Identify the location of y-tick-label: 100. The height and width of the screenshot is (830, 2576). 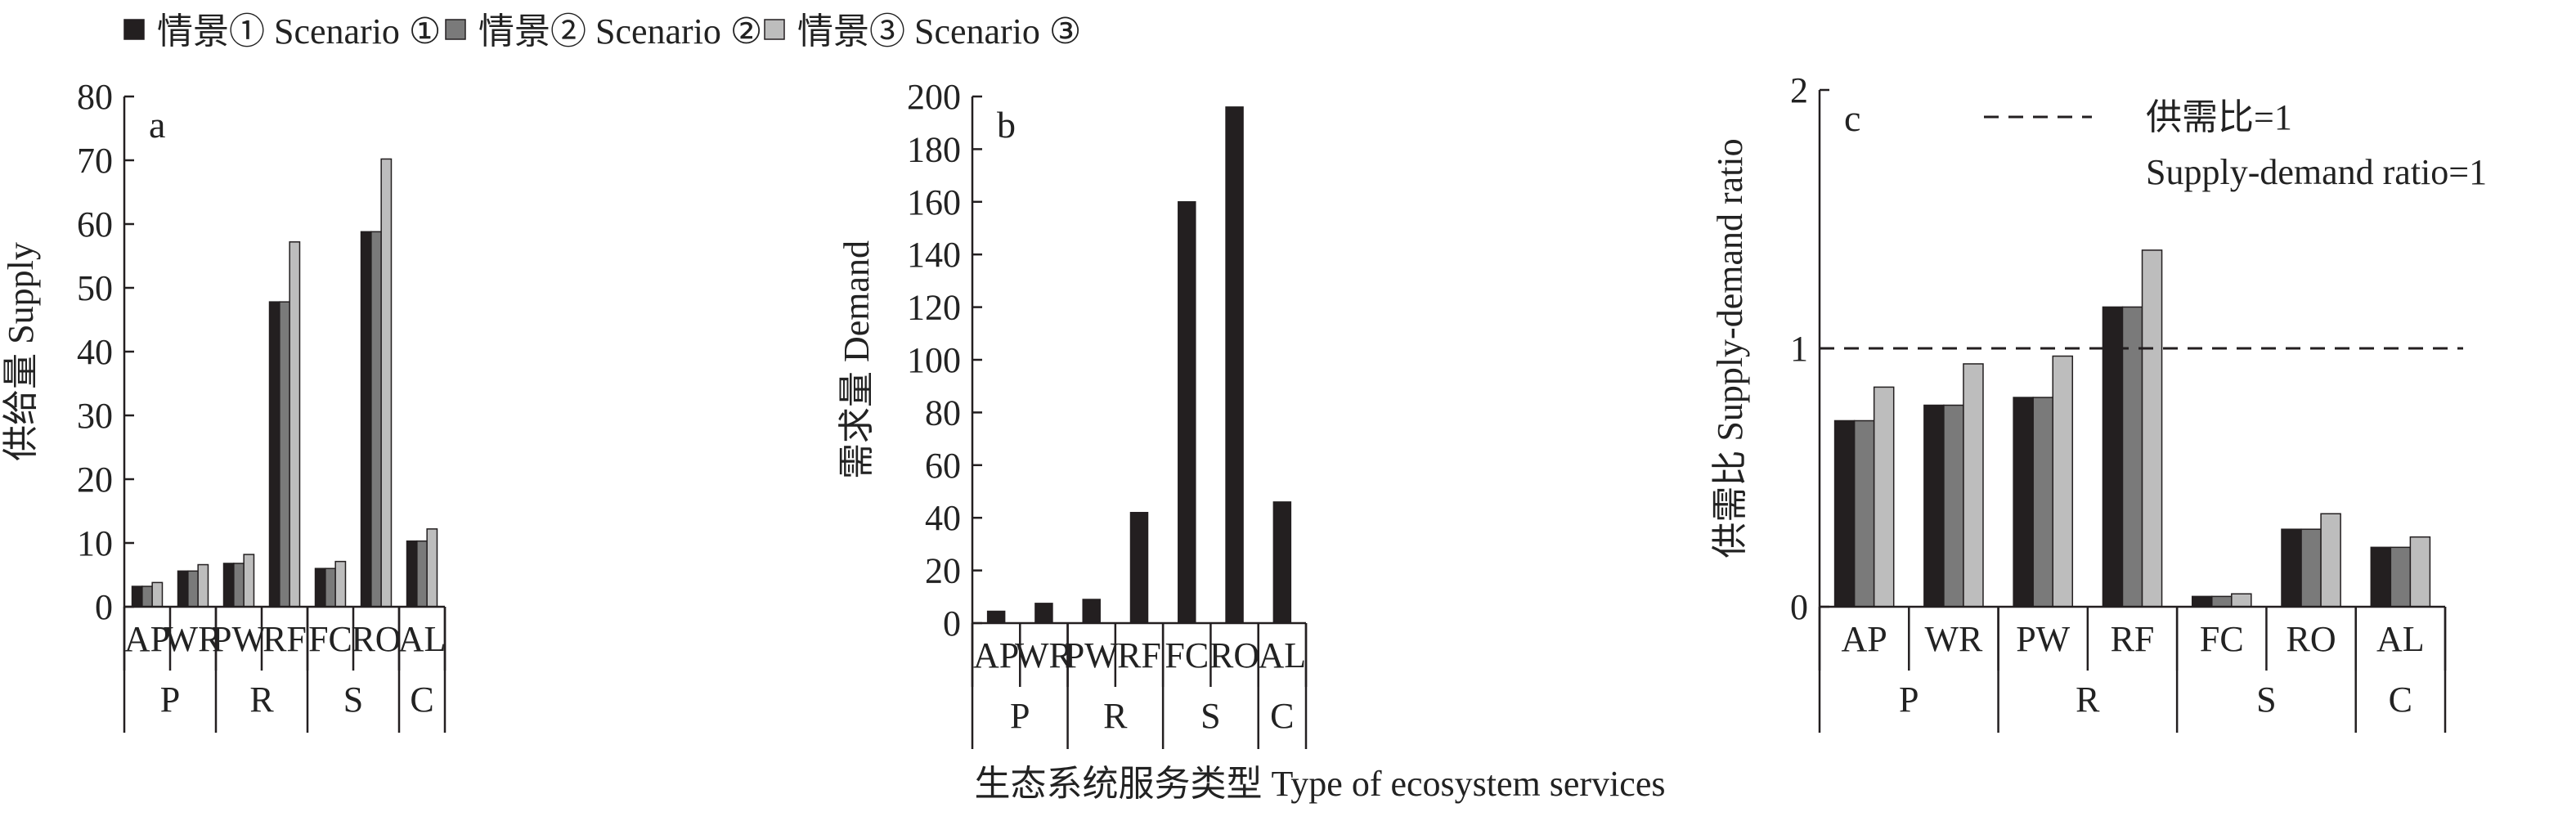
(934, 360).